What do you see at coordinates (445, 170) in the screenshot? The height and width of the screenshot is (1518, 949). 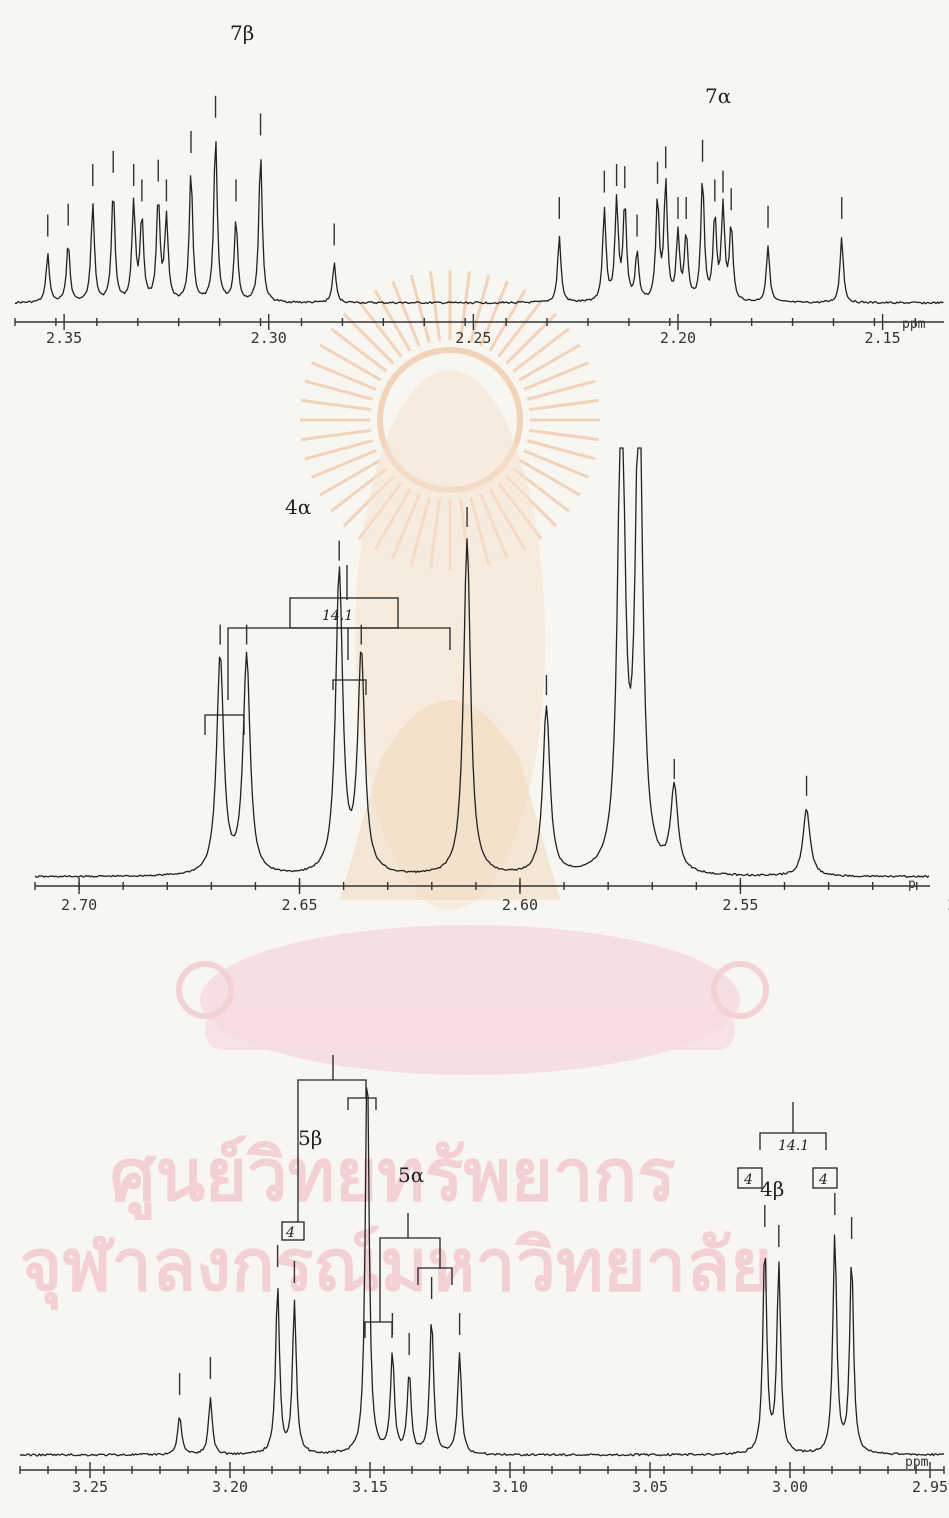 I see `peak-marks-top` at bounding box center [445, 170].